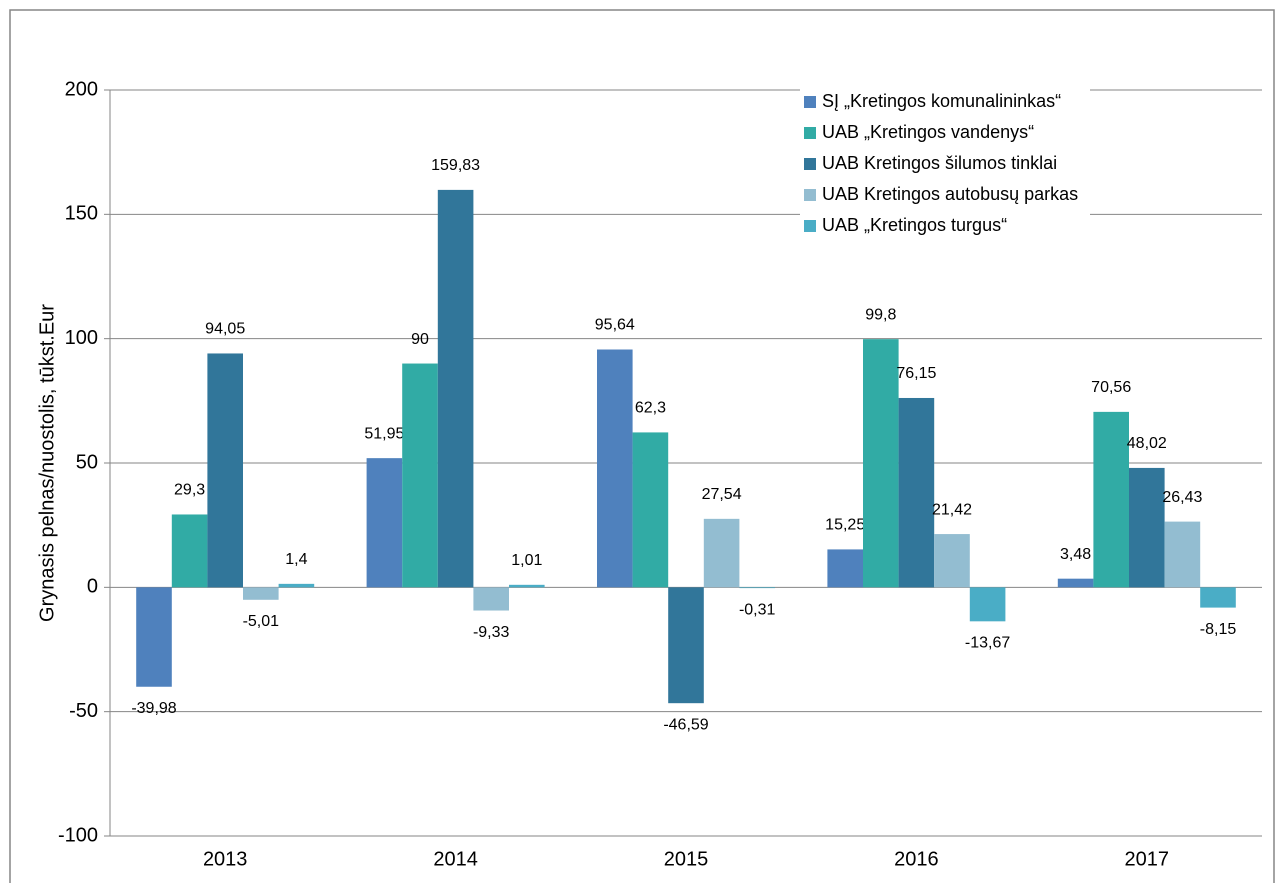 The width and height of the screenshot is (1284, 883). I want to click on data-label: -46,59, so click(685, 724).